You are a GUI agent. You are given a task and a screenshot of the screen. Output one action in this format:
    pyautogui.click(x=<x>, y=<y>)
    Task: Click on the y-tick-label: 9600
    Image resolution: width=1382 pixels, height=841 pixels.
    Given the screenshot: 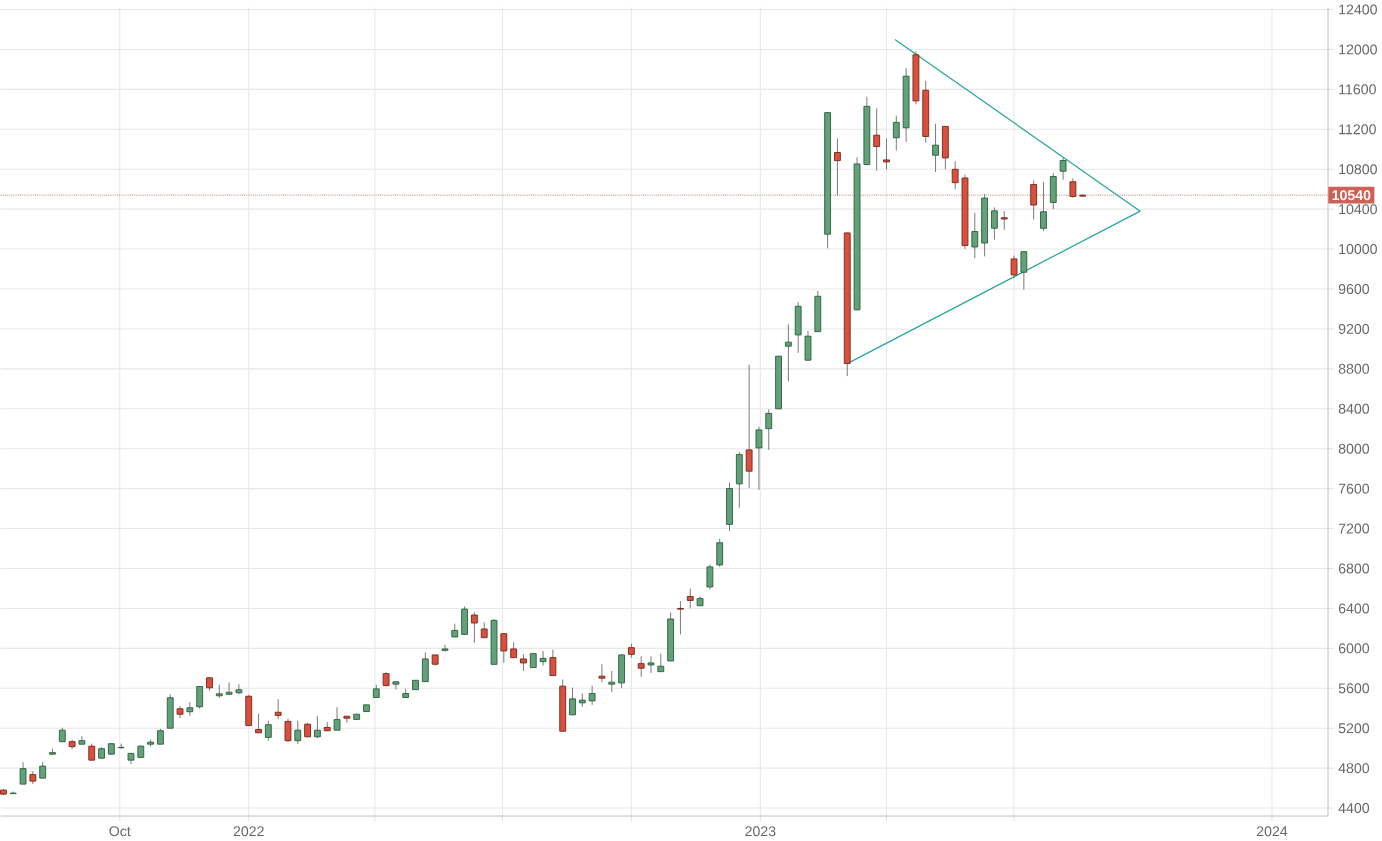 What is the action you would take?
    pyautogui.click(x=1354, y=289)
    